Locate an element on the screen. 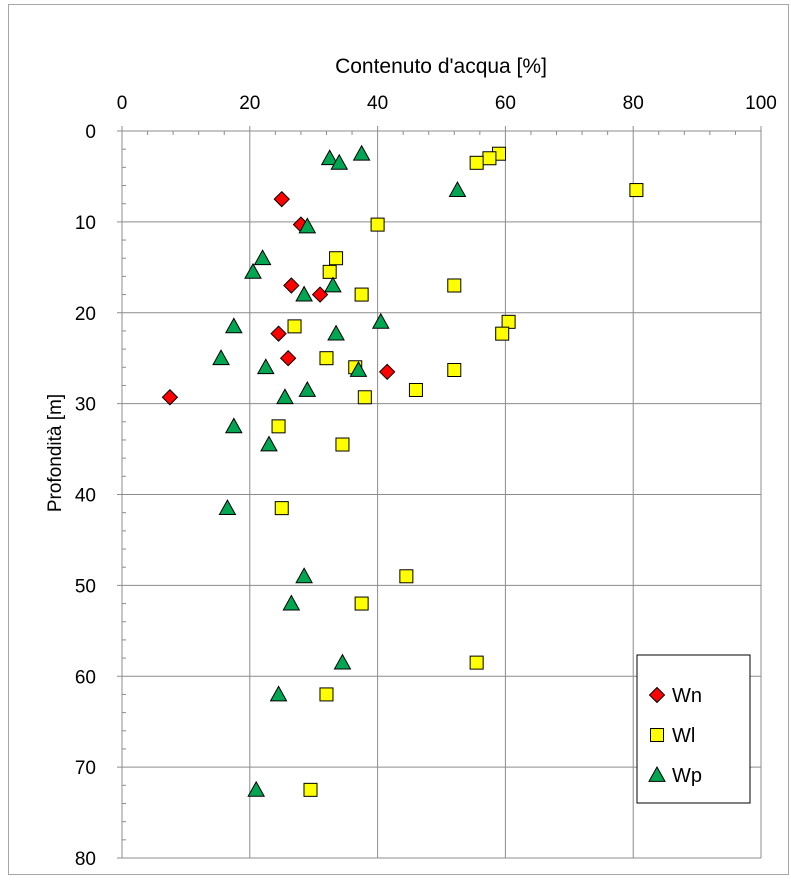 The height and width of the screenshot is (881, 791). y-tick-label: 0 is located at coordinates (90, 132).